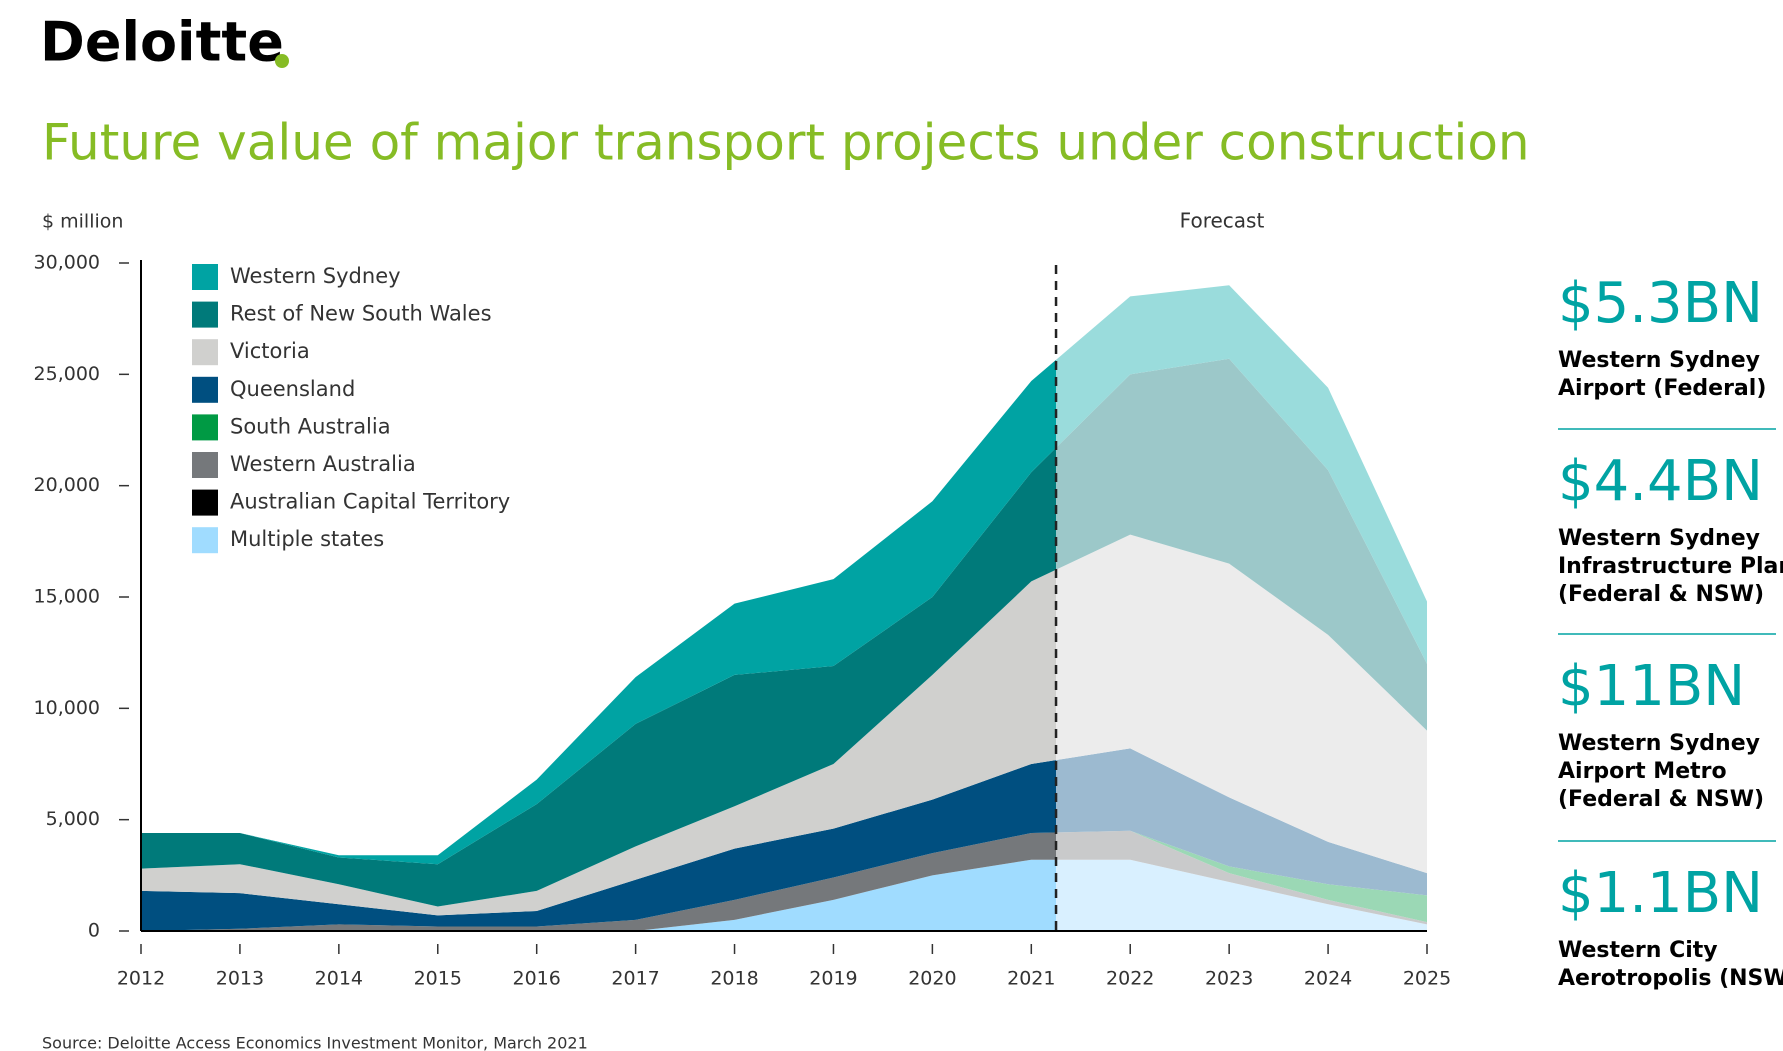 The width and height of the screenshot is (1783, 1051). Describe the element at coordinates (270, 351) in the screenshot. I see `legend-label: Victoria` at that location.